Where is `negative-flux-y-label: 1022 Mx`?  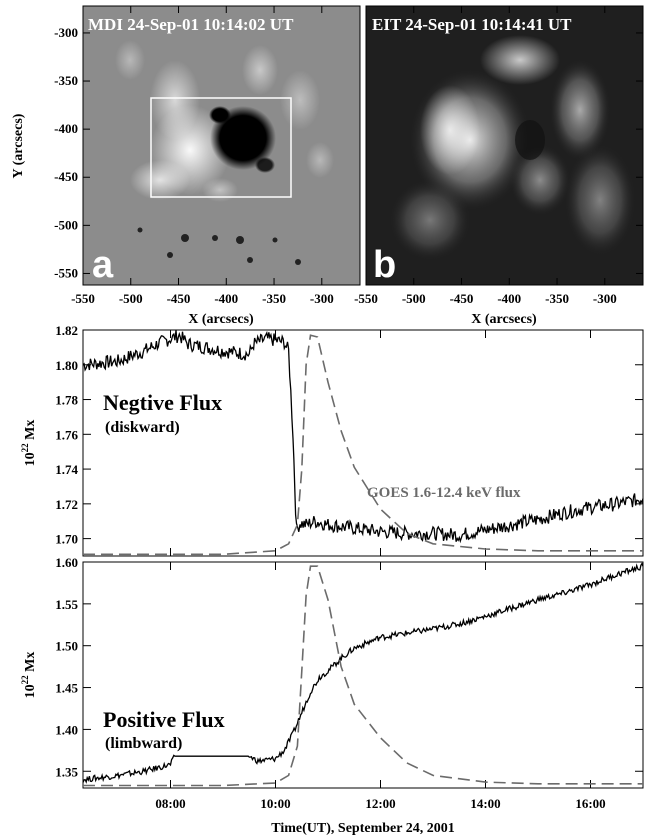 negative-flux-y-label: 1022 Mx is located at coordinates (29, 443).